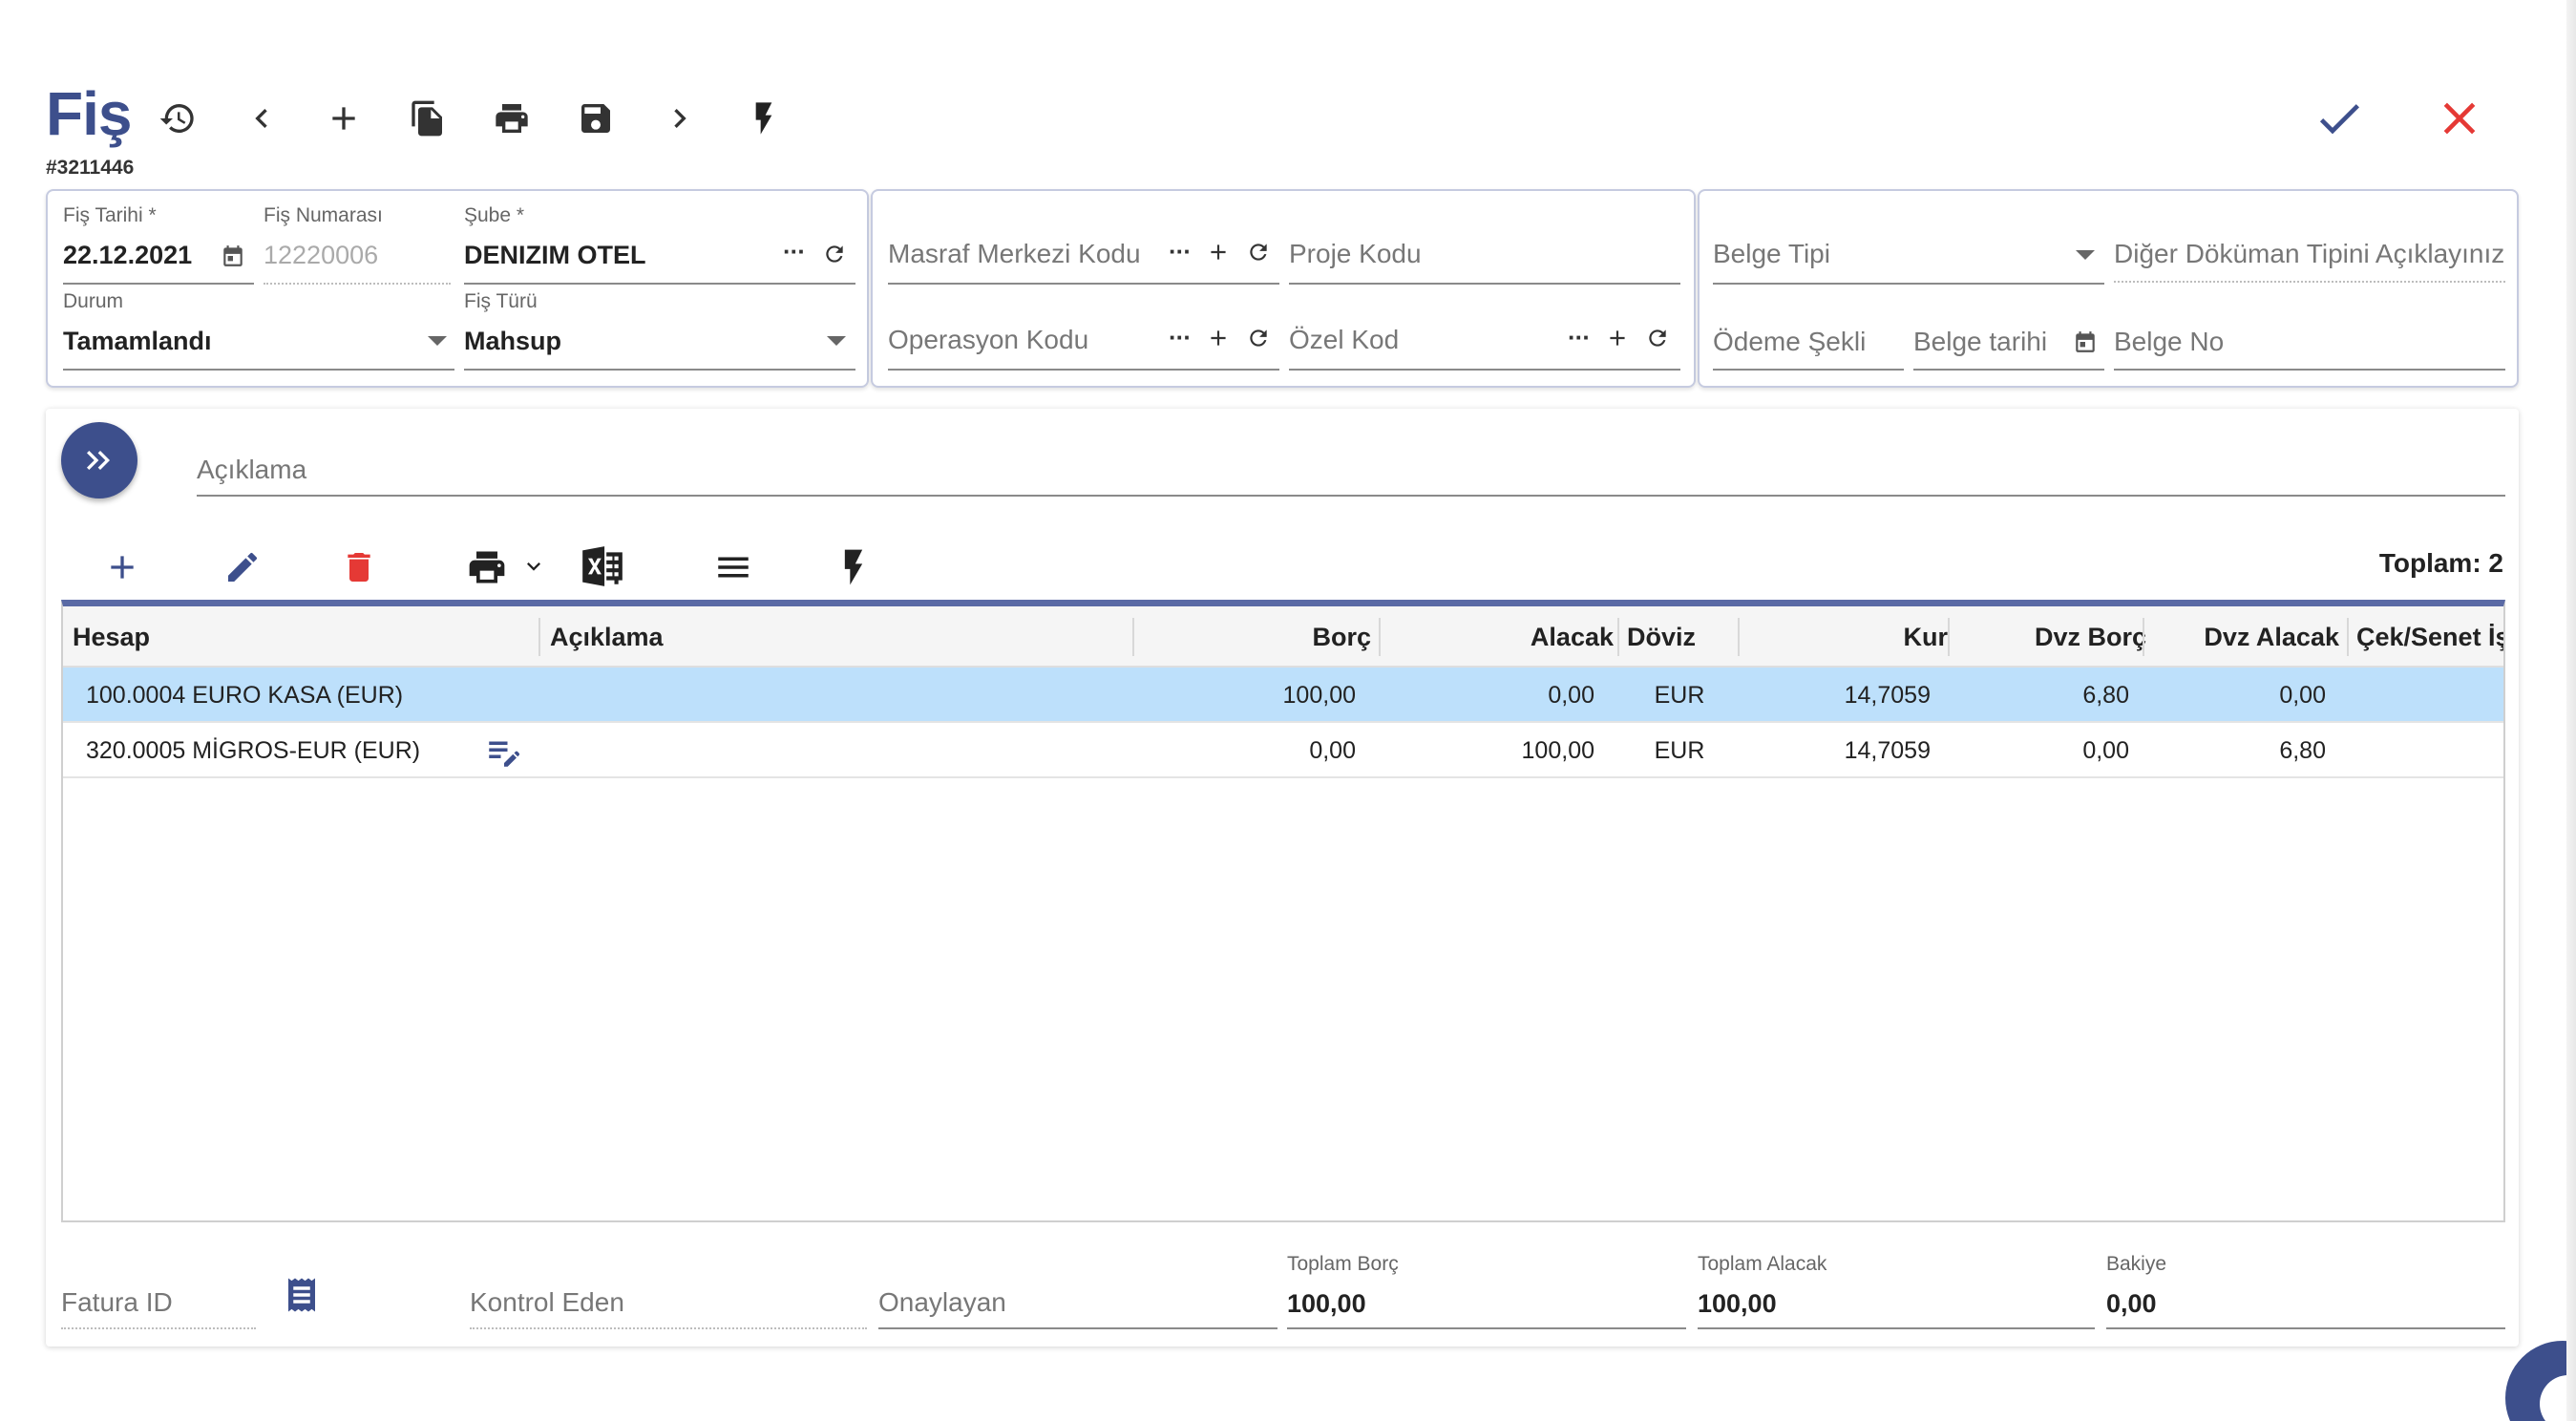 This screenshot has width=2576, height=1421. I want to click on edit-note-icon, so click(504, 751).